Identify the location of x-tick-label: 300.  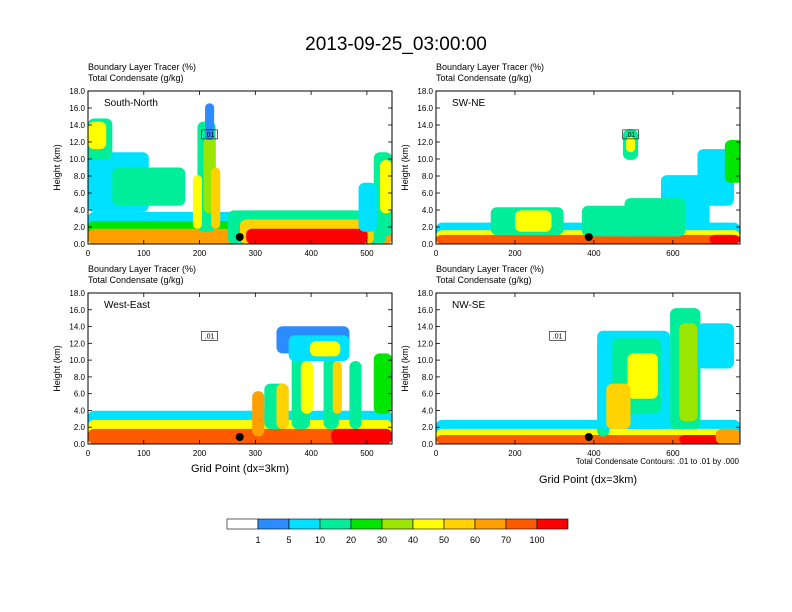
(256, 253).